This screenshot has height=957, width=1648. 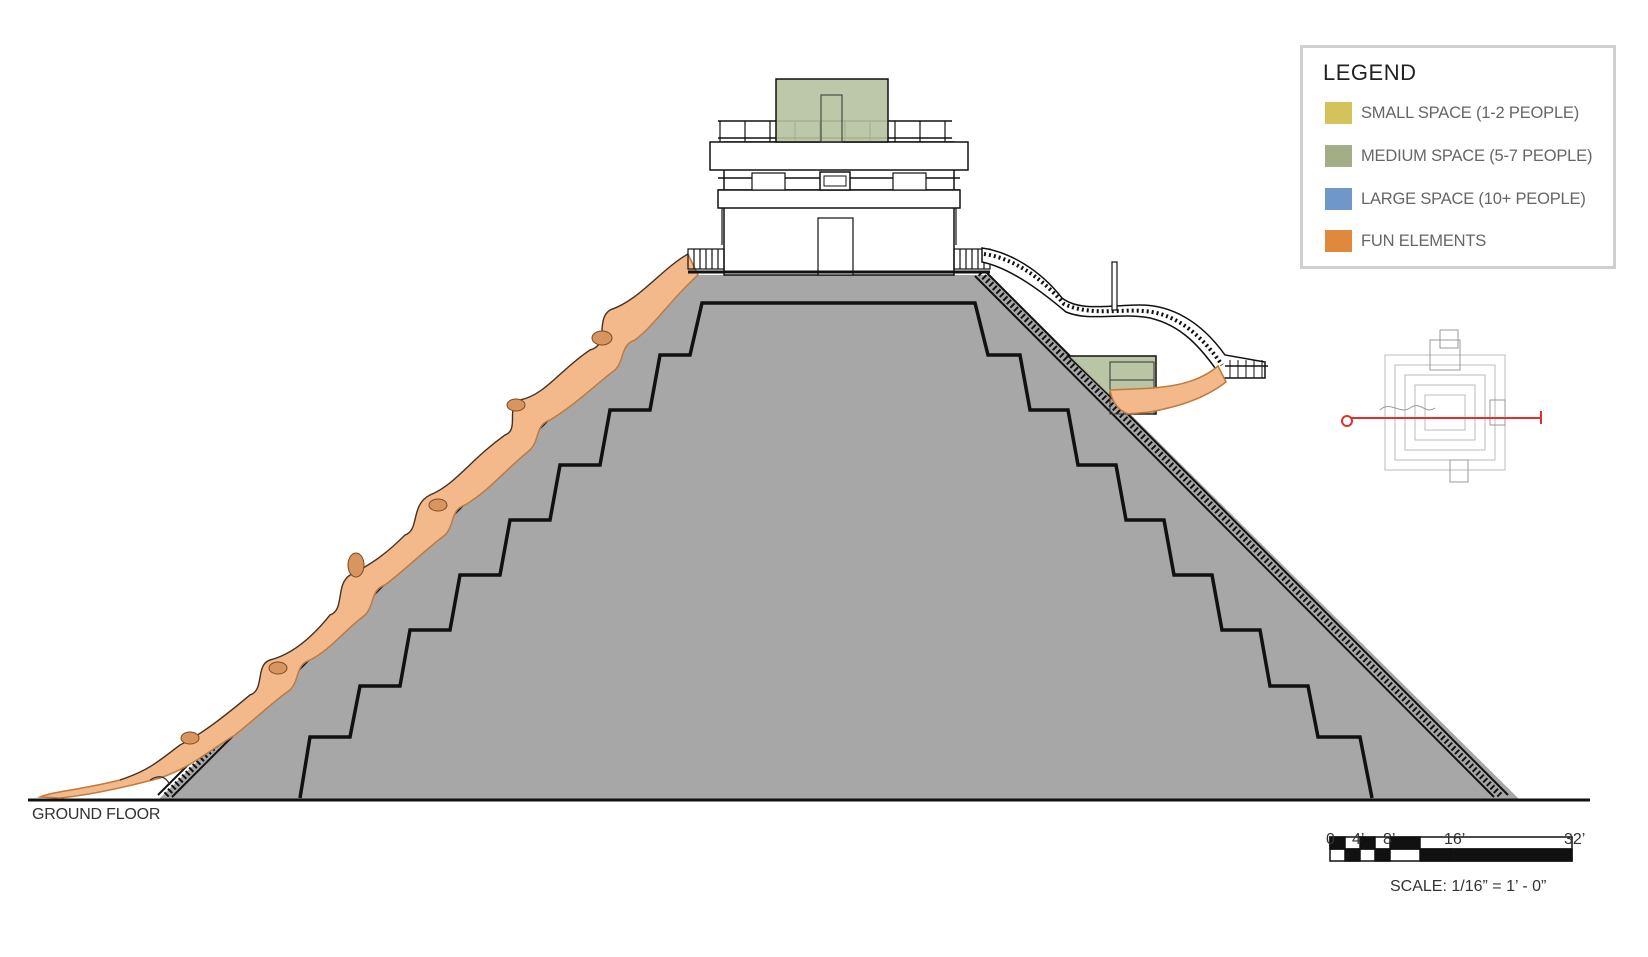 What do you see at coordinates (1358, 839) in the screenshot?
I see `scale-tick-4: 4’` at bounding box center [1358, 839].